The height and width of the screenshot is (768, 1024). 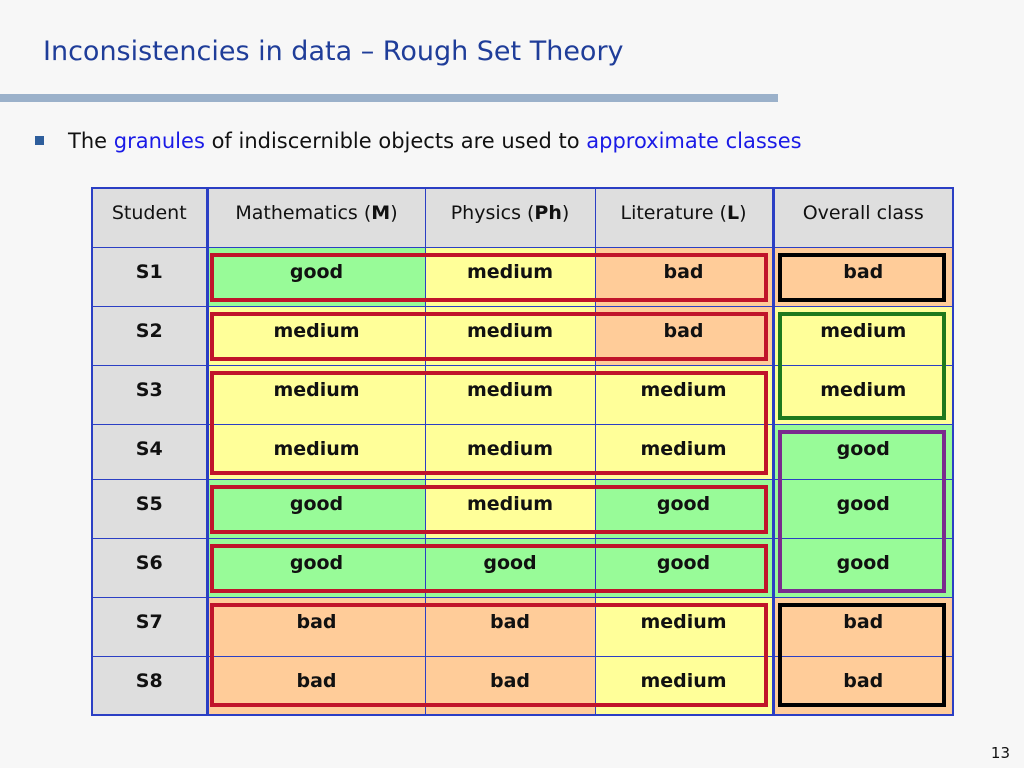 I want to click on table-row: S8 bad bad medium bad, so click(x=522, y=685).